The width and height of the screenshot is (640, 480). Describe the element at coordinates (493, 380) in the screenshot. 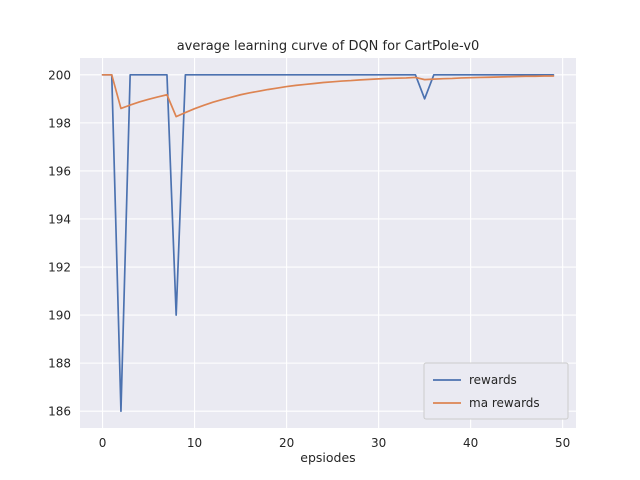

I see `legend-label-rewards: rewards` at that location.